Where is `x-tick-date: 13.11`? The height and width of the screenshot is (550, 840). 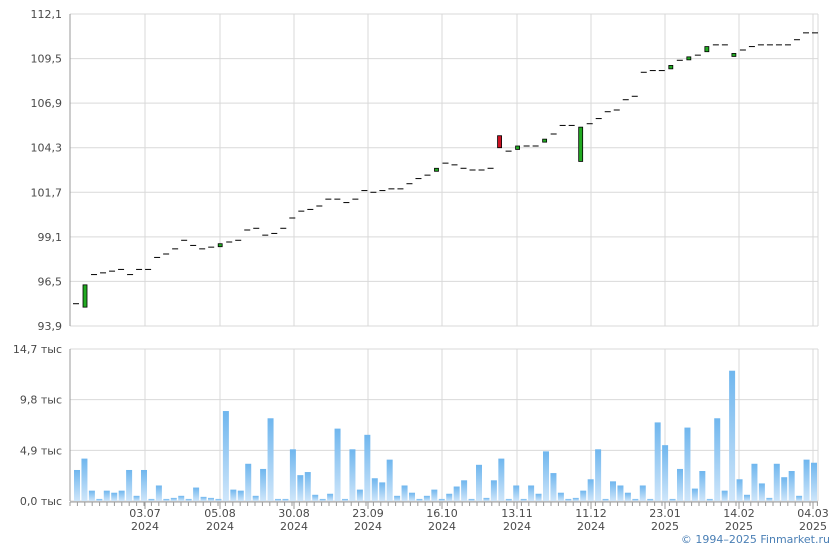
x-tick-date: 13.11 is located at coordinates (517, 513).